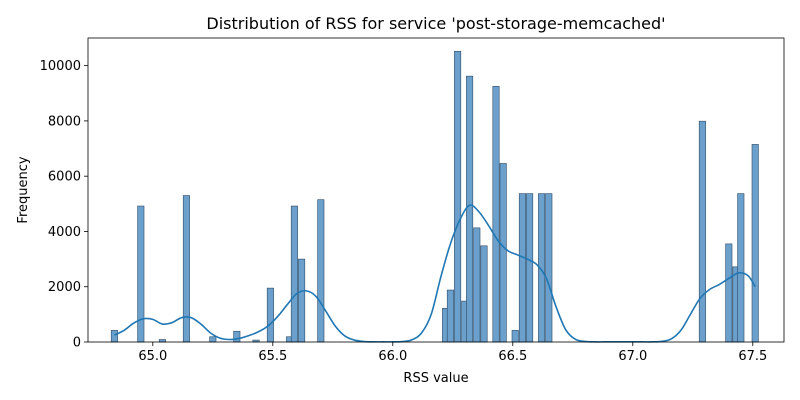 The height and width of the screenshot is (400, 800). What do you see at coordinates (512, 356) in the screenshot?
I see `x-tick-label: 66.5` at bounding box center [512, 356].